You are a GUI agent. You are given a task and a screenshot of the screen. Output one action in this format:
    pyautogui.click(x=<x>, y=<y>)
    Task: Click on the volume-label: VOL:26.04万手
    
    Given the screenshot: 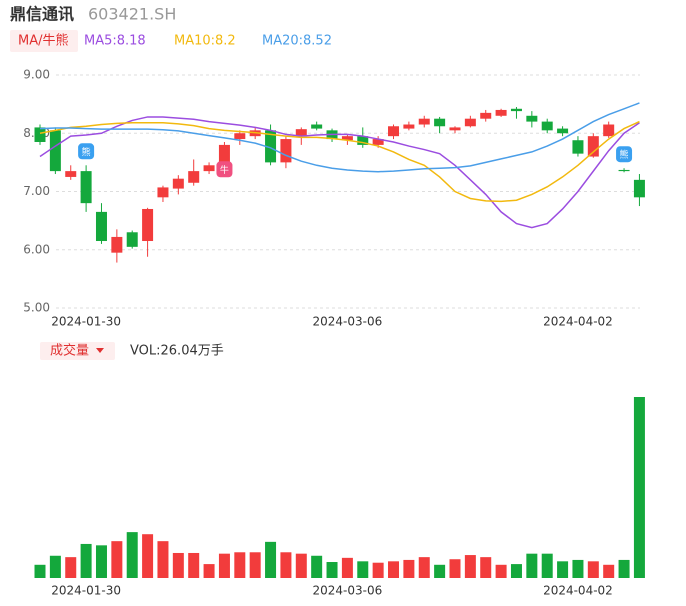 What is the action you would take?
    pyautogui.click(x=177, y=351)
    